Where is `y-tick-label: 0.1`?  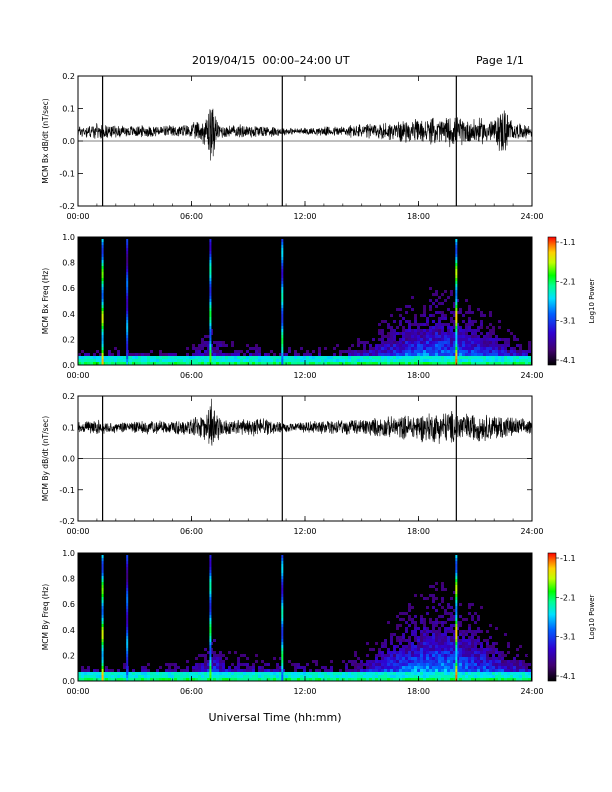
y-tick-label: 0.1 is located at coordinates (68, 109).